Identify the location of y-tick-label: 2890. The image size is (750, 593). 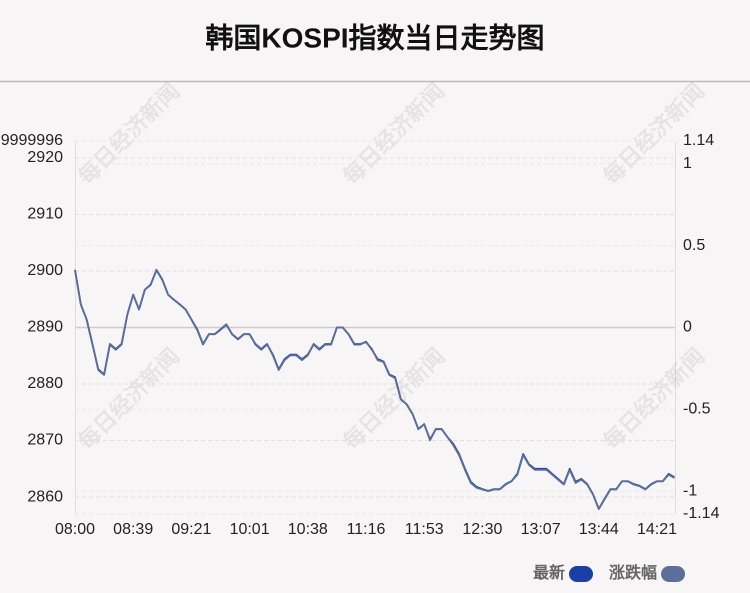
(45, 327).